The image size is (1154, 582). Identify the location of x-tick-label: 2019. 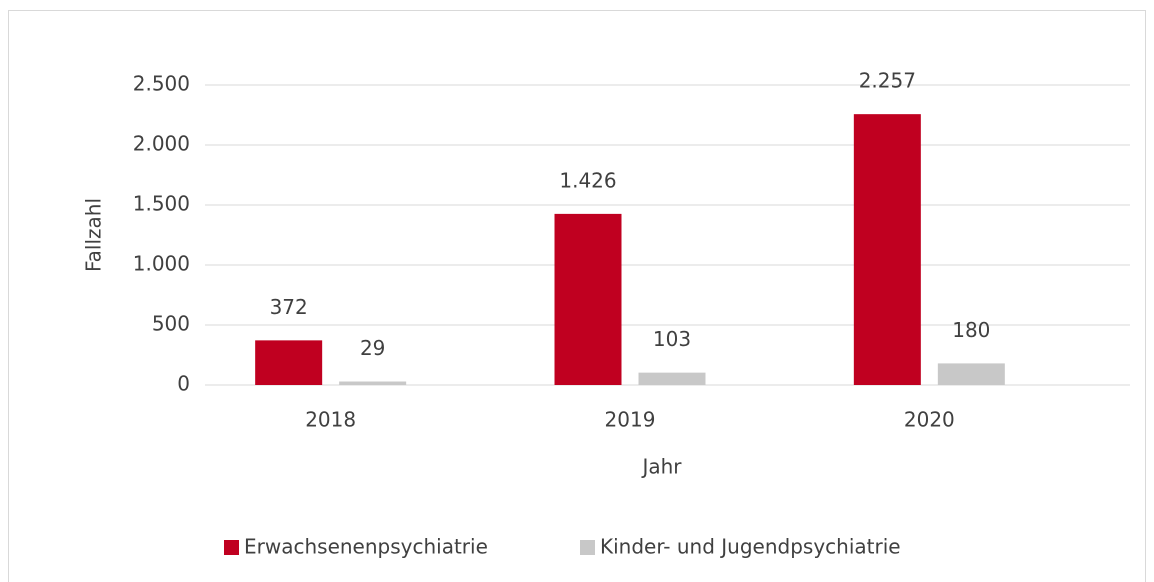
(630, 420).